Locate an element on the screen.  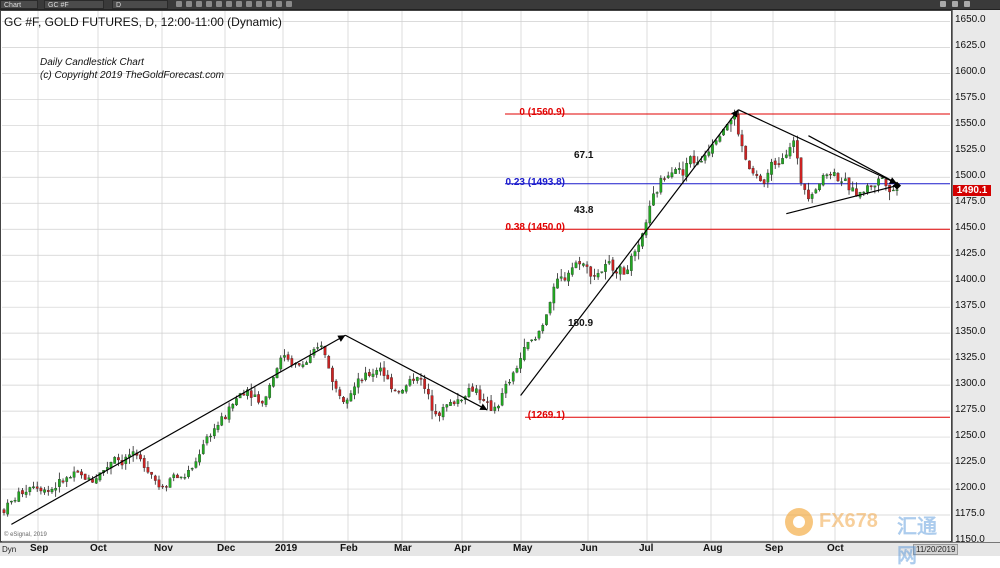
x-tick-label: Jun is located at coordinates (589, 548).